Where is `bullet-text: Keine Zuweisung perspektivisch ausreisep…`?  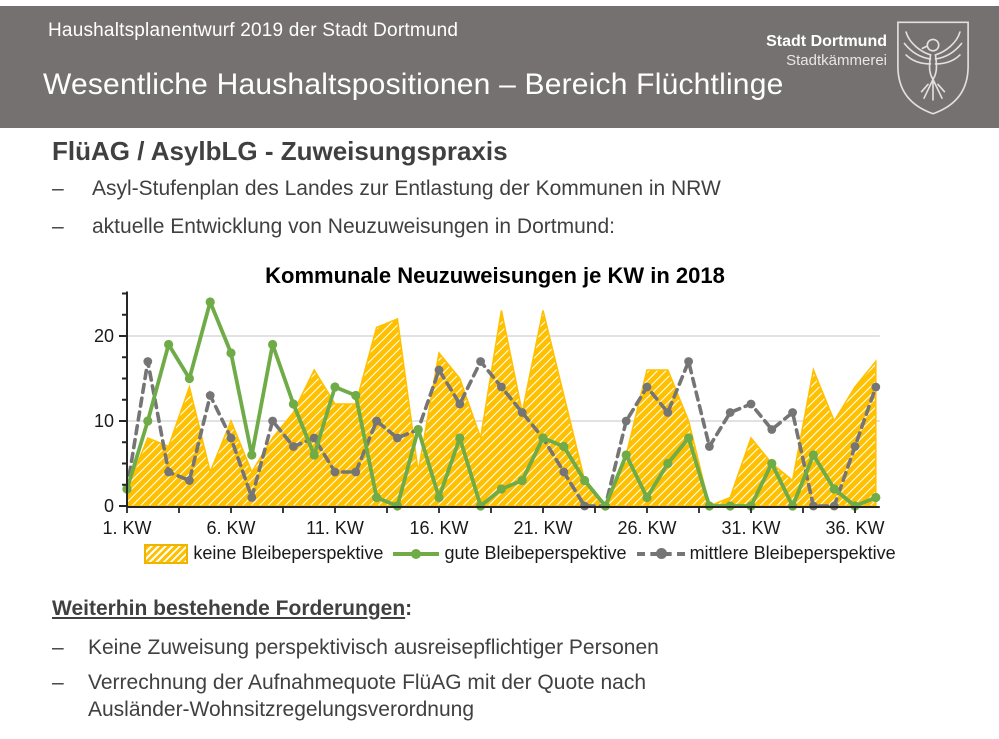
bullet-text: Keine Zuweisung perspektivisch ausreisep… is located at coordinates (373, 647).